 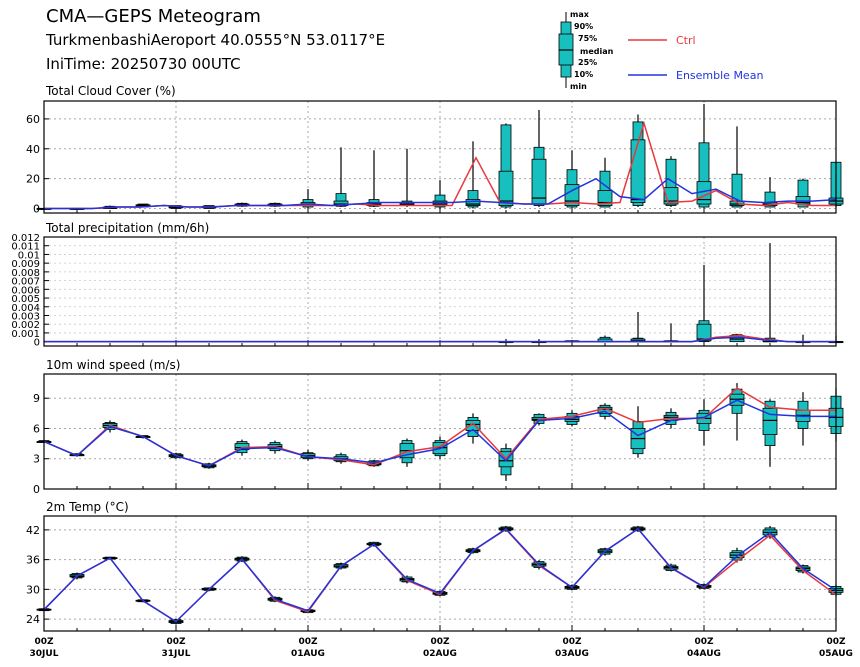 What do you see at coordinates (25, 247) in the screenshot?
I see `ytick-label: 0.011` at bounding box center [25, 247].